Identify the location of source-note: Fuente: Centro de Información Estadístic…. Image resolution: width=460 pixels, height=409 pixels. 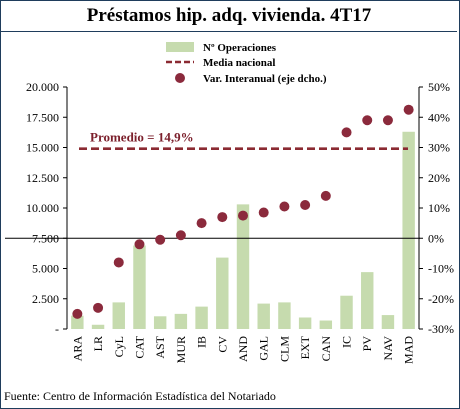
(140, 396).